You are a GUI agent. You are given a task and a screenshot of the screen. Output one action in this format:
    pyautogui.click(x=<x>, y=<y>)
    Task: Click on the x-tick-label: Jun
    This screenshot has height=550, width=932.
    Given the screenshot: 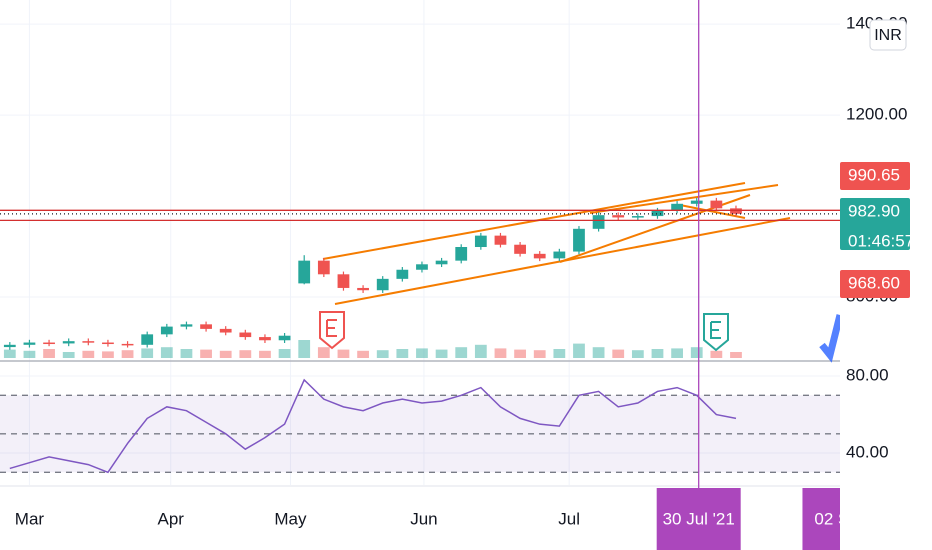 What is the action you would take?
    pyautogui.click(x=423, y=518)
    